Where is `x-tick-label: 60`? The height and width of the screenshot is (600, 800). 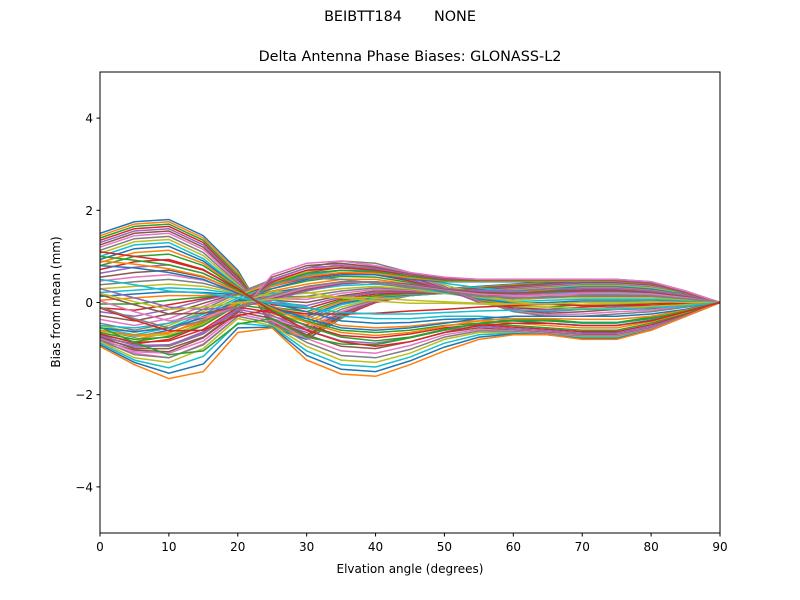
x-tick-label: 60 is located at coordinates (513, 547).